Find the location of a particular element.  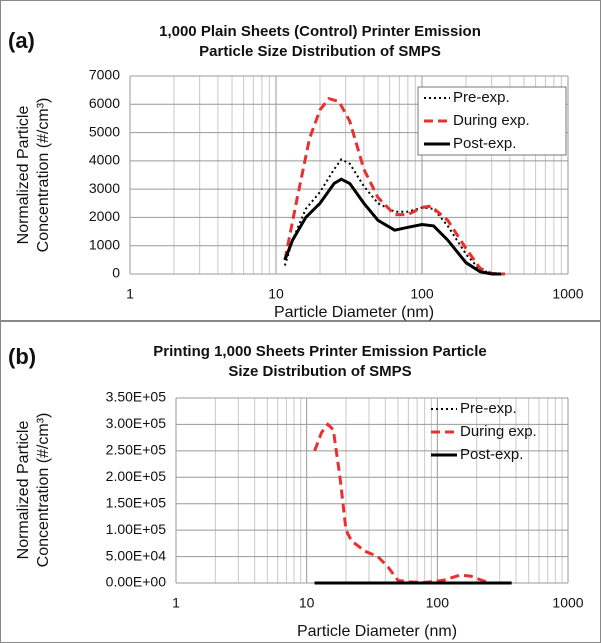

y-tick-label: 3000 is located at coordinates (104, 188).